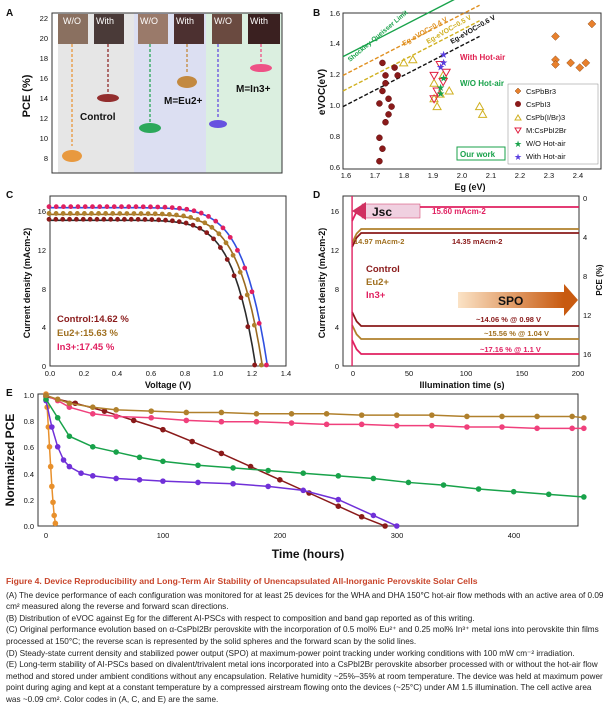 This screenshot has height=727, width=609. What do you see at coordinates (151, 373) in the screenshot?
I see `pc-xtick-3: 0.6` at bounding box center [151, 373].